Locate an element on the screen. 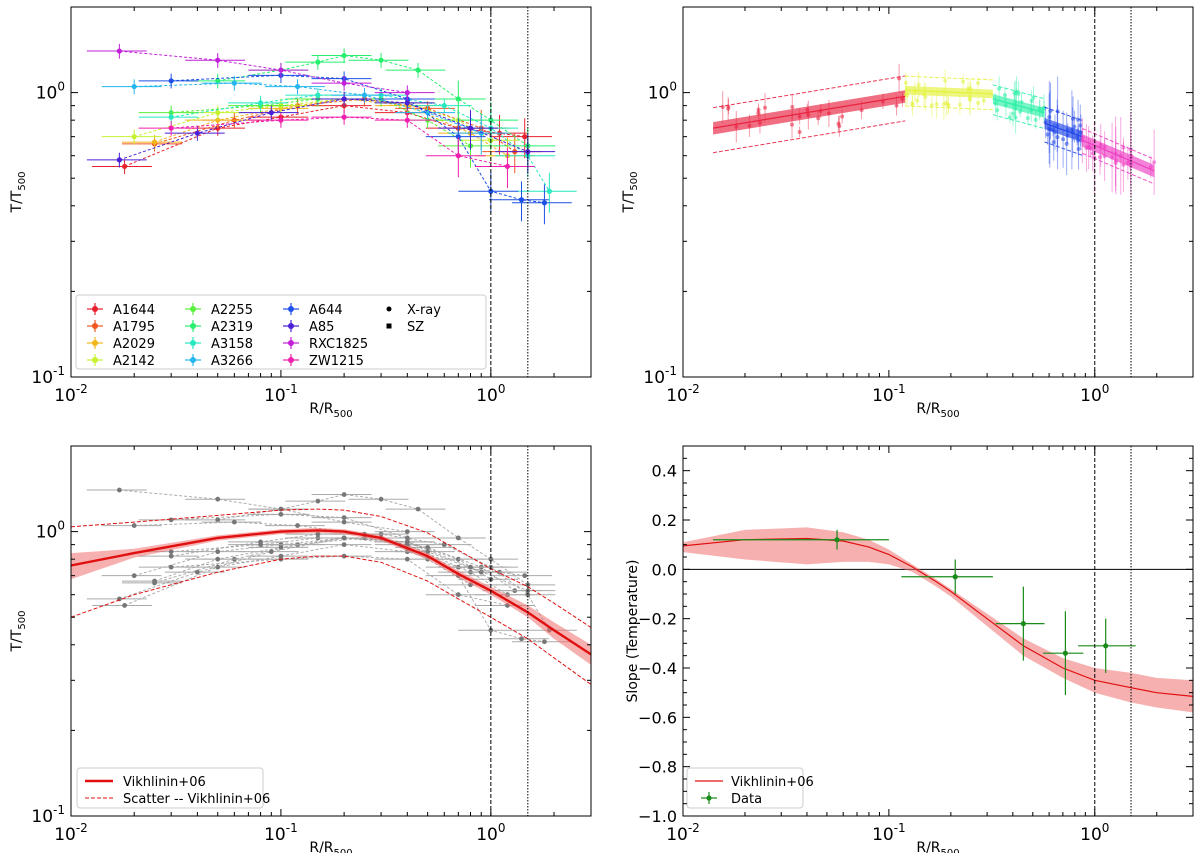  legend-label: A2319 is located at coordinates (232, 327).